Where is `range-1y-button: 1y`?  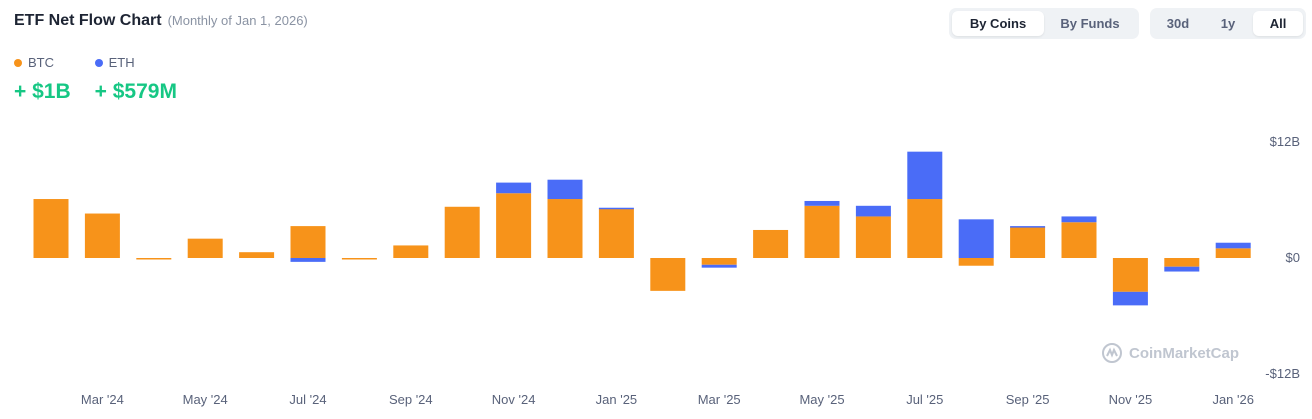
range-1y-button: 1y is located at coordinates (1228, 23).